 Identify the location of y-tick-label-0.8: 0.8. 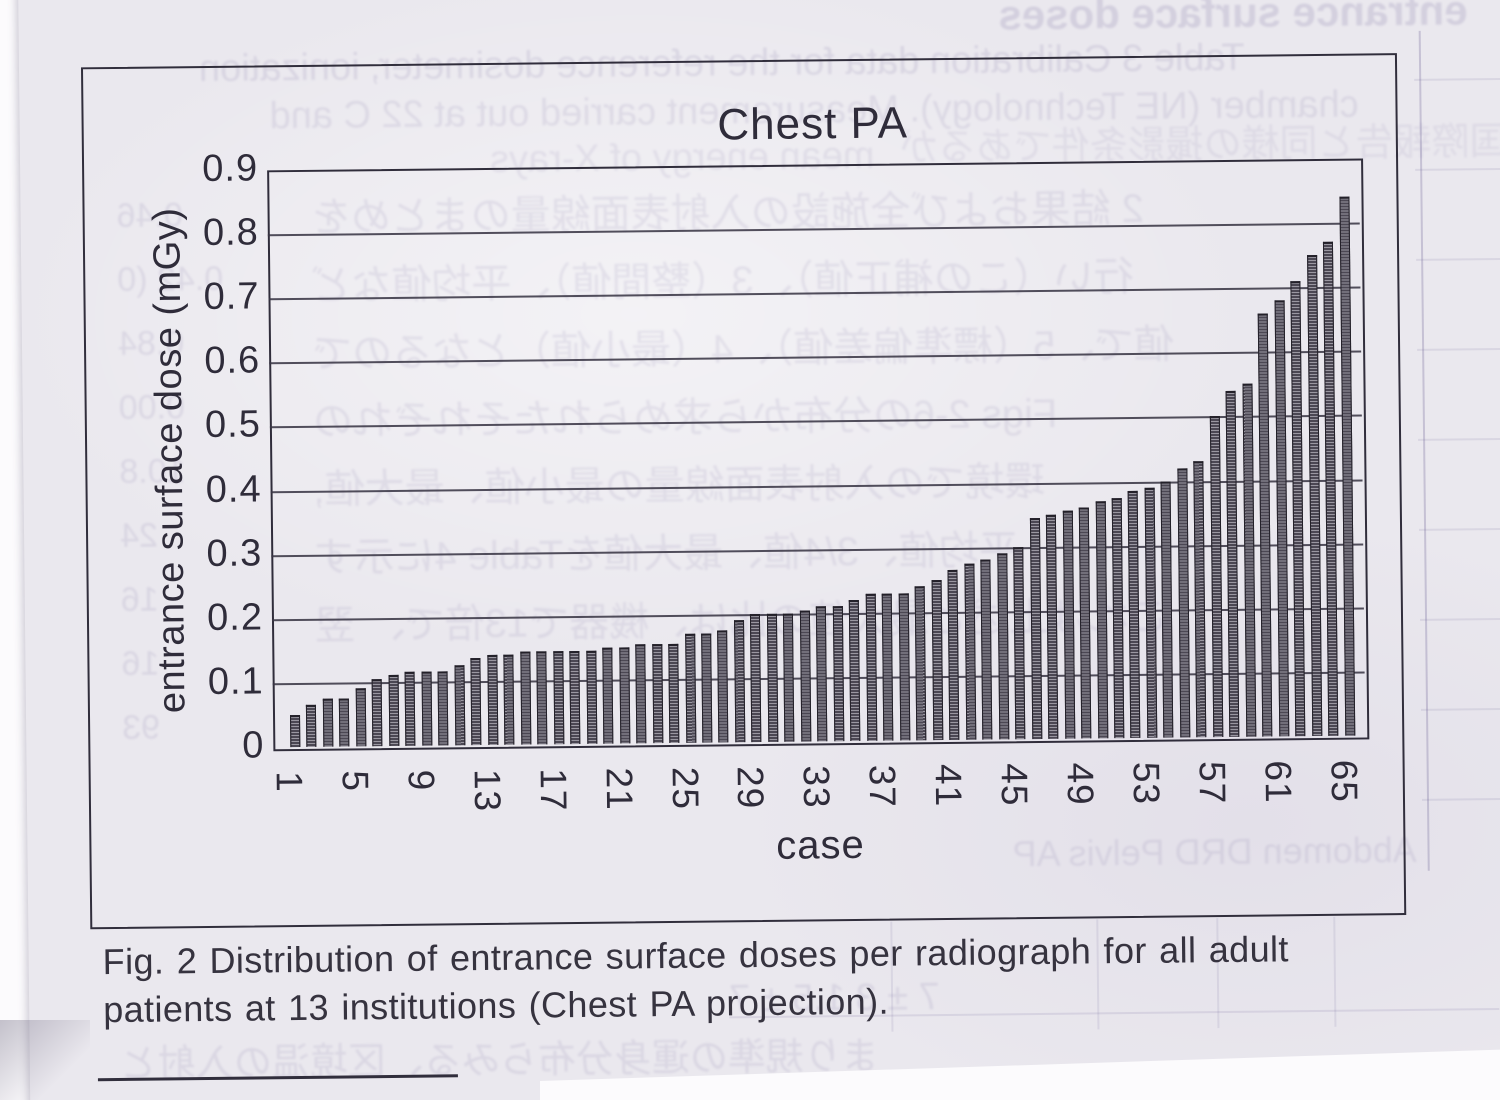
(231, 233).